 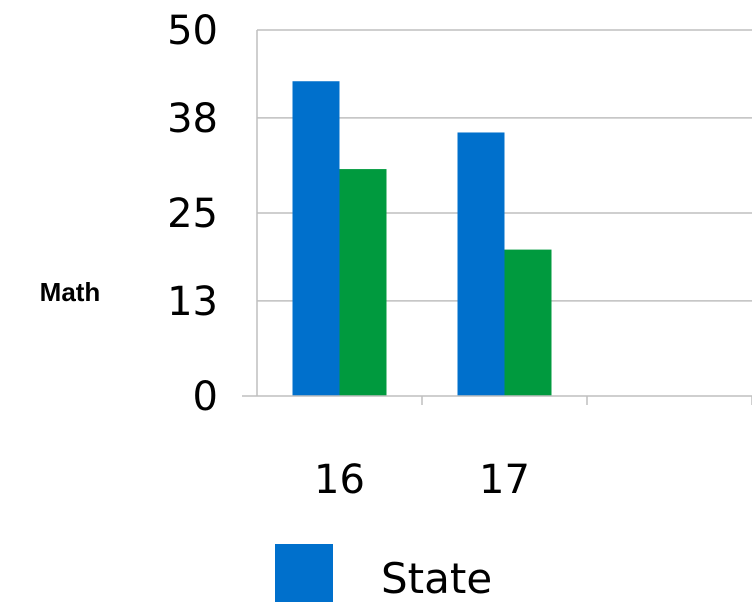 I want to click on x-tick-label: 17, so click(x=504, y=480).